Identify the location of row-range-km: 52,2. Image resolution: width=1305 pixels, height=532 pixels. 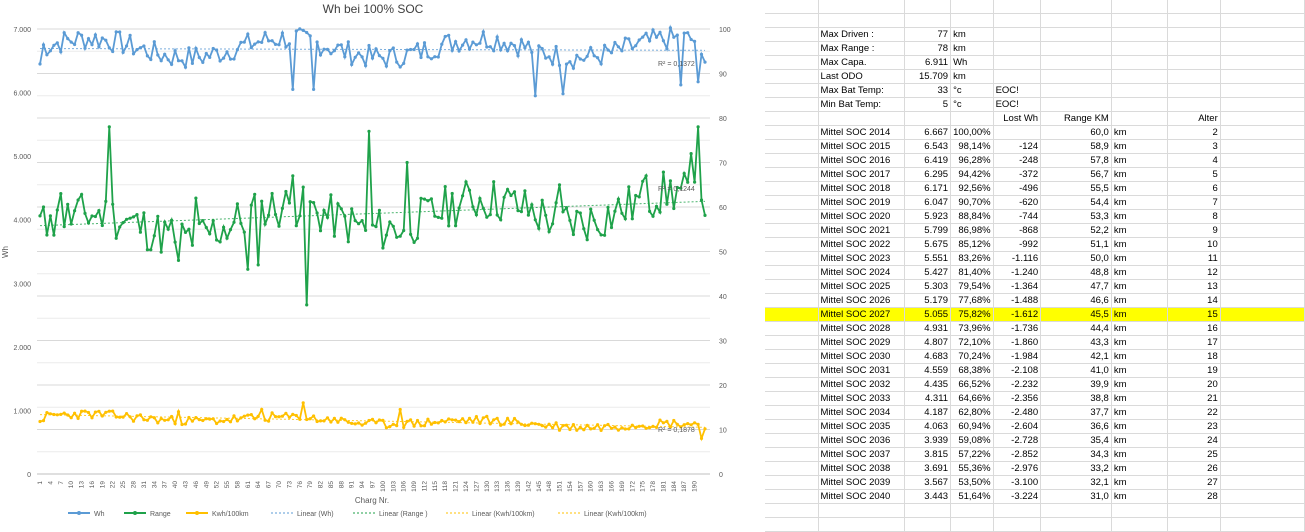
(1076, 230).